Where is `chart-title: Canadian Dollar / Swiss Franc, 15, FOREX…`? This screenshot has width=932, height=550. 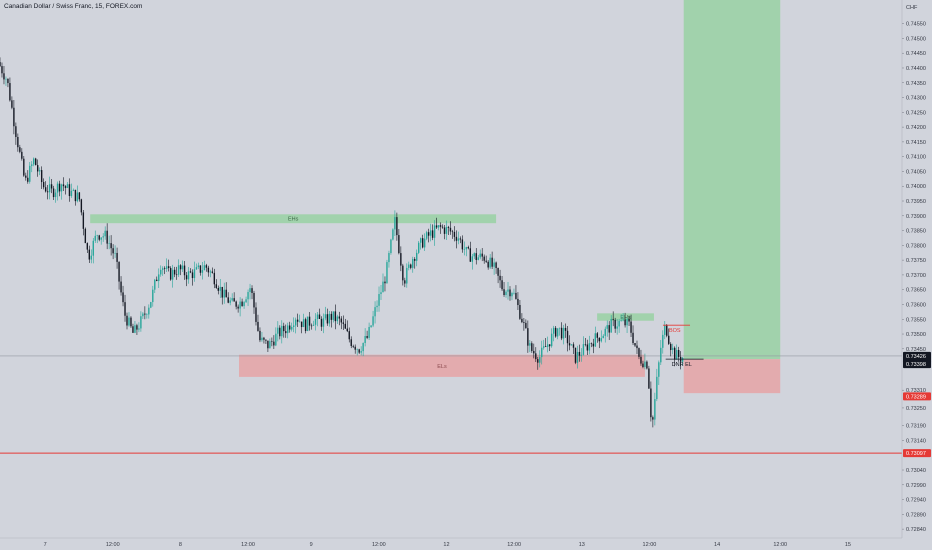 chart-title: Canadian Dollar / Swiss Franc, 15, FOREX… is located at coordinates (73, 6).